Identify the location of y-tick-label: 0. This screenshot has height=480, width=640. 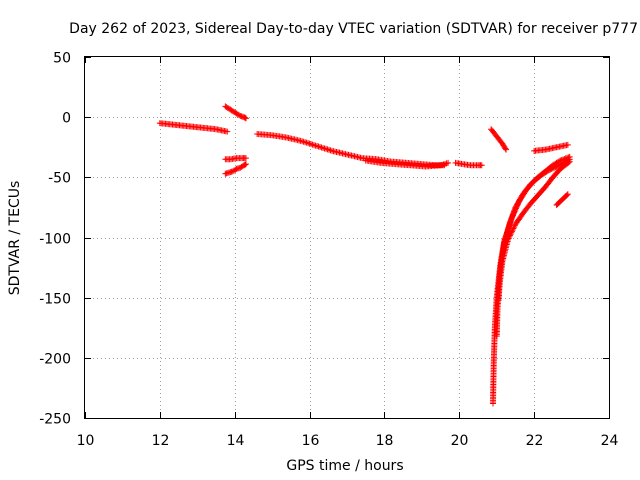
(66, 119).